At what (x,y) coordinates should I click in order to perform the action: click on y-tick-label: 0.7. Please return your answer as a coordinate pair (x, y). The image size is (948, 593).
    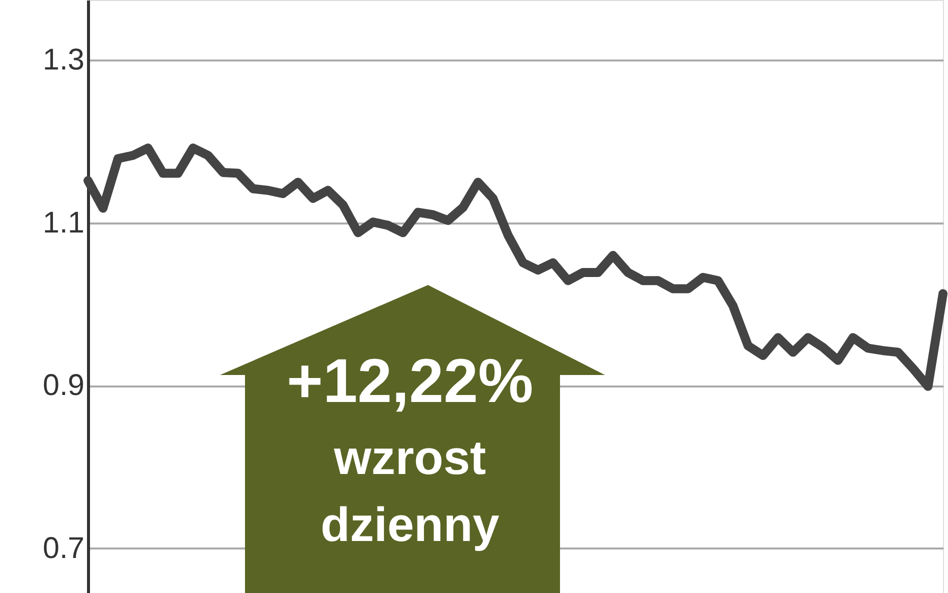
    Looking at the image, I should click on (63, 548).